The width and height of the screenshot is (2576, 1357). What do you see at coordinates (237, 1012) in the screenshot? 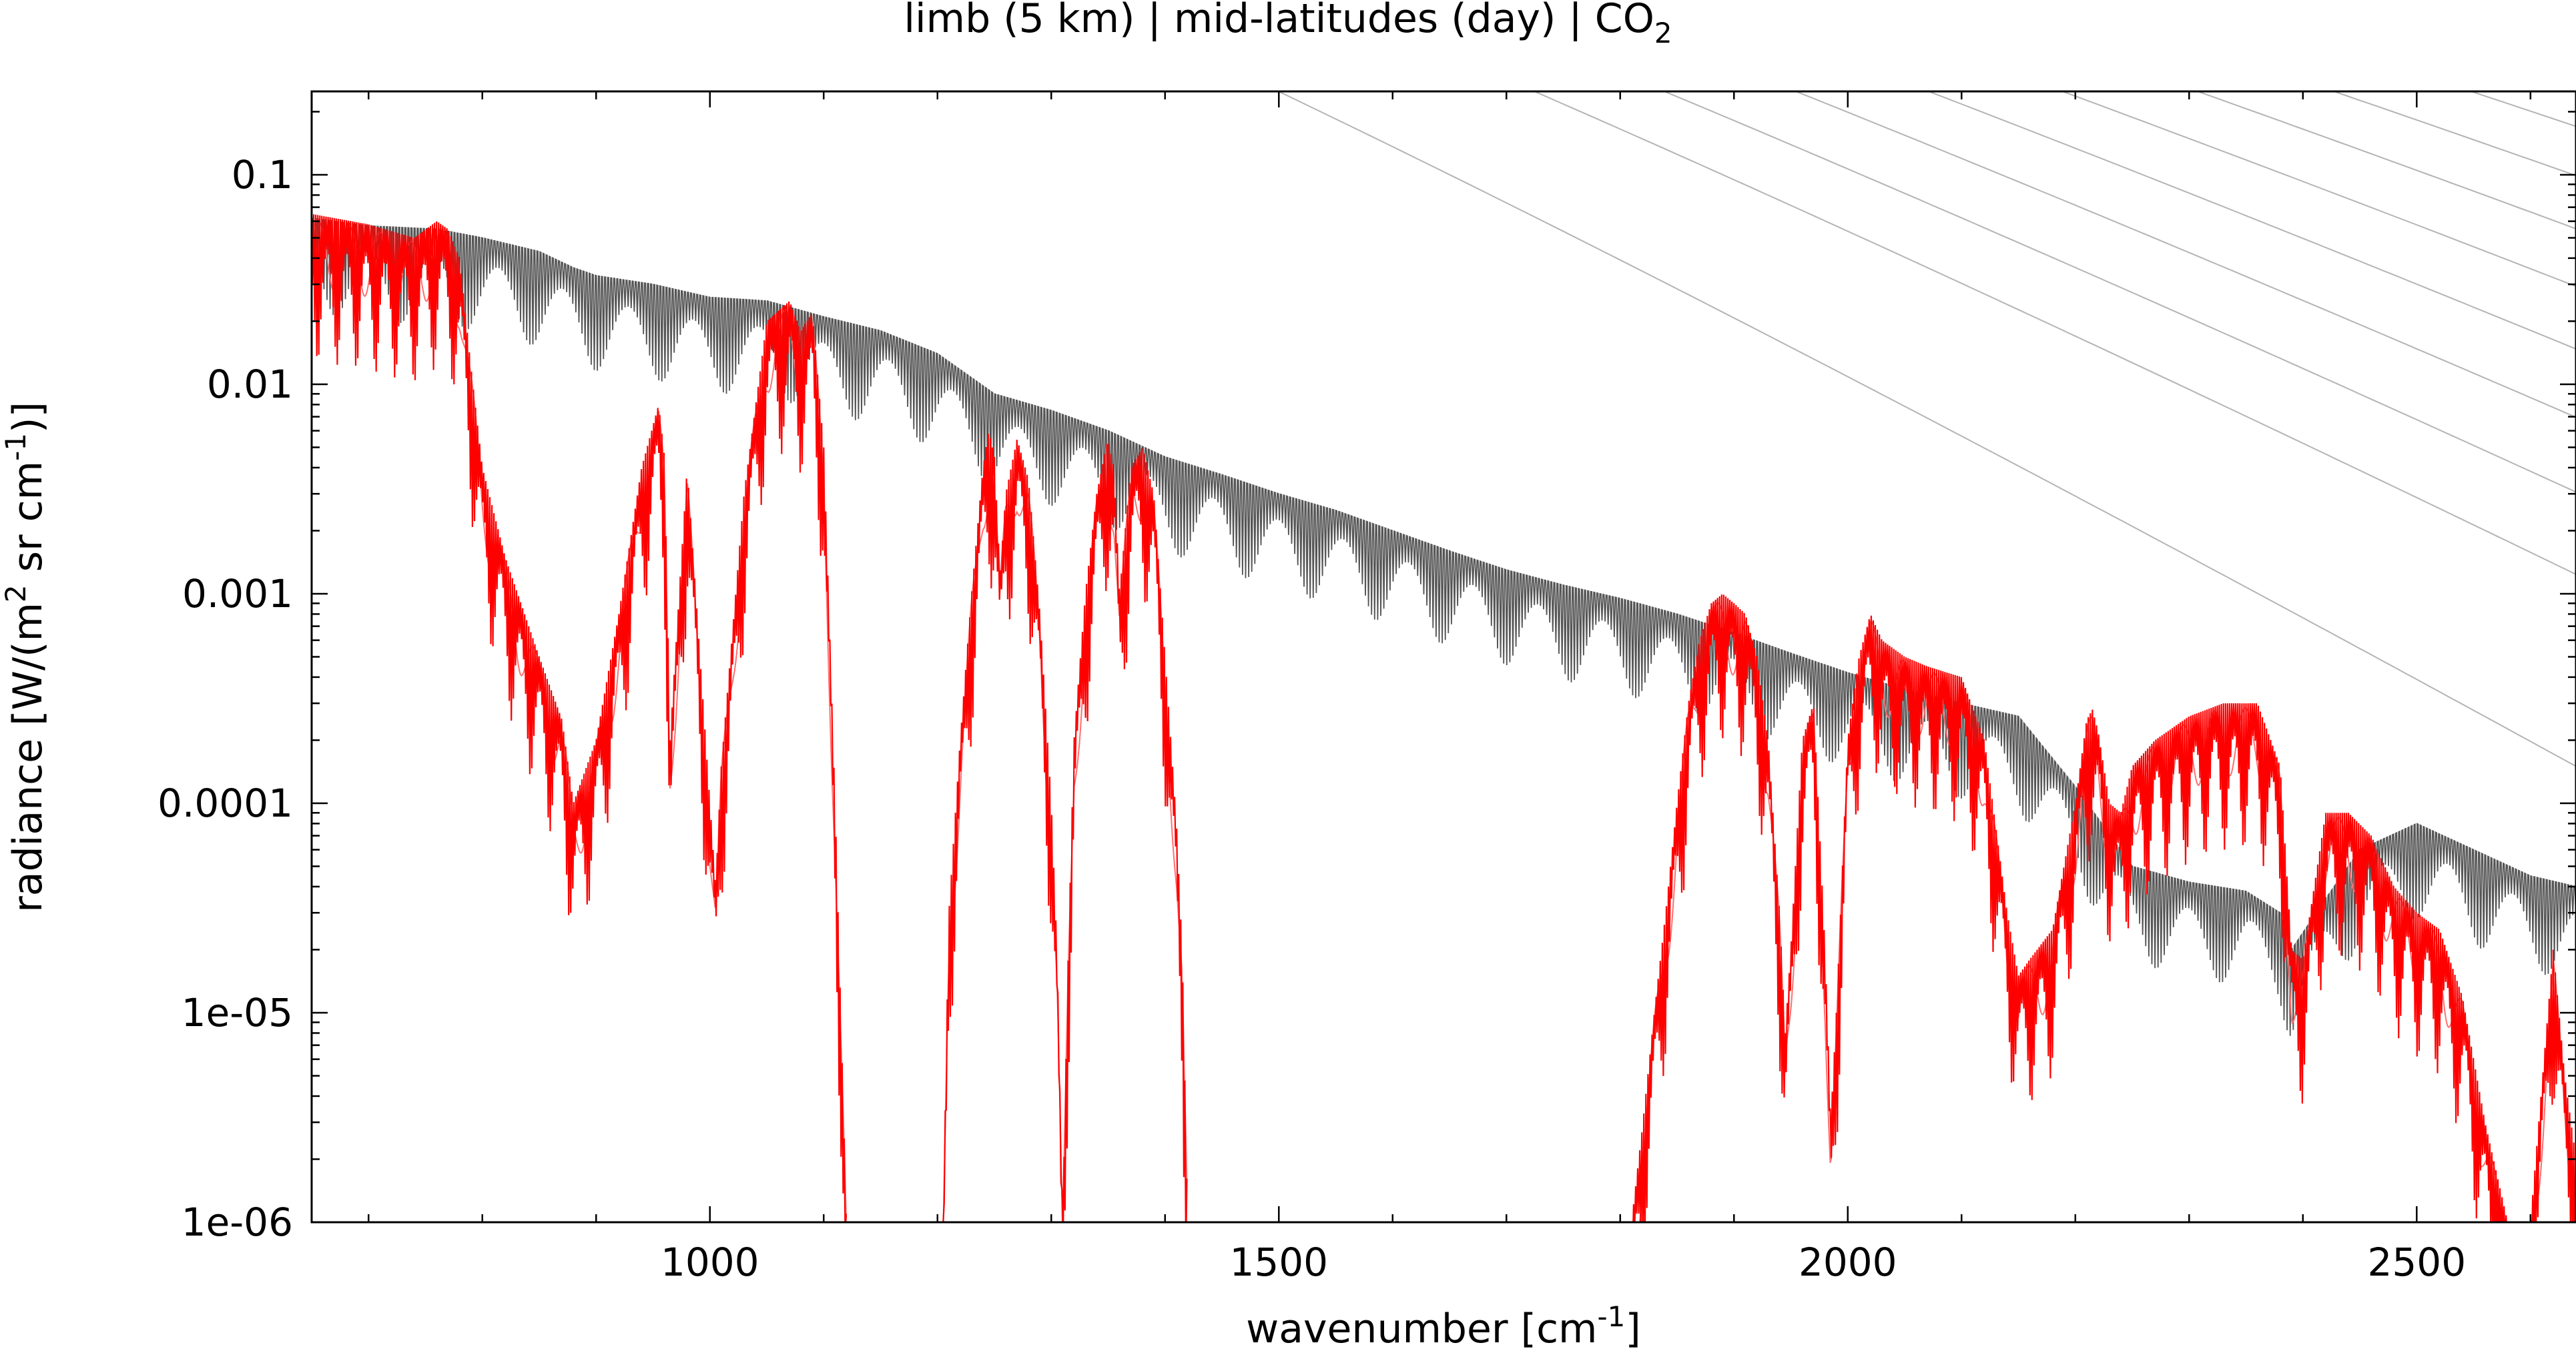
I see `y-tick-label: 1e-05` at bounding box center [237, 1012].